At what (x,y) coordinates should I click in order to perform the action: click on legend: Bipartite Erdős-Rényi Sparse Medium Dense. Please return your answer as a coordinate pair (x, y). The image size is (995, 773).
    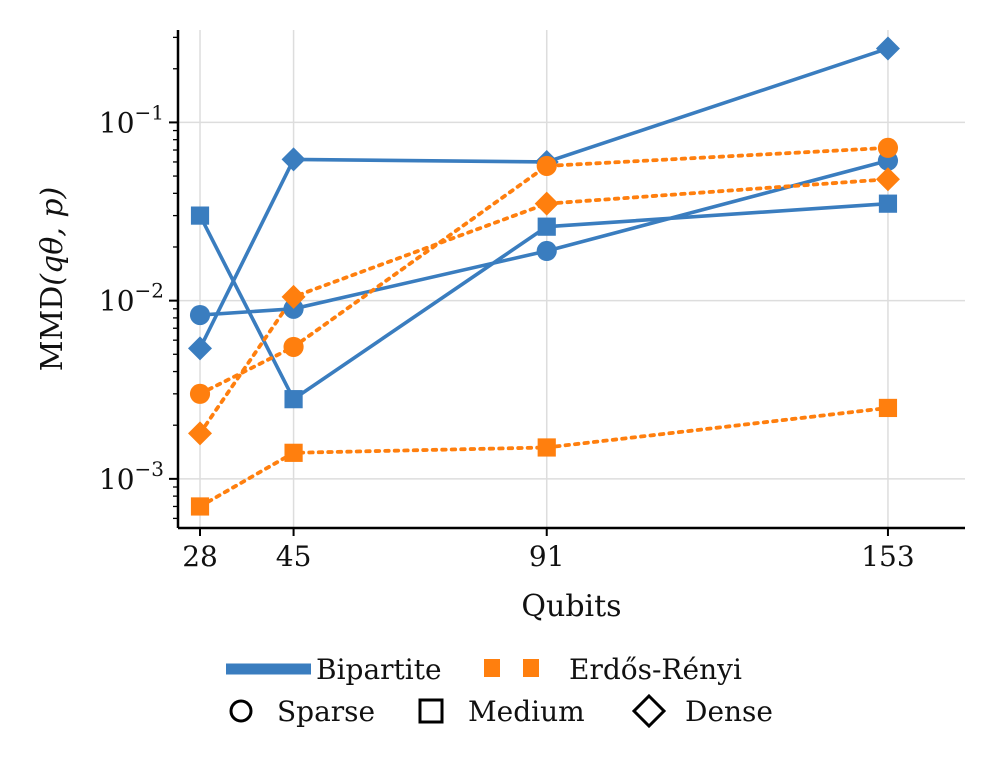
    Looking at the image, I should click on (499, 691).